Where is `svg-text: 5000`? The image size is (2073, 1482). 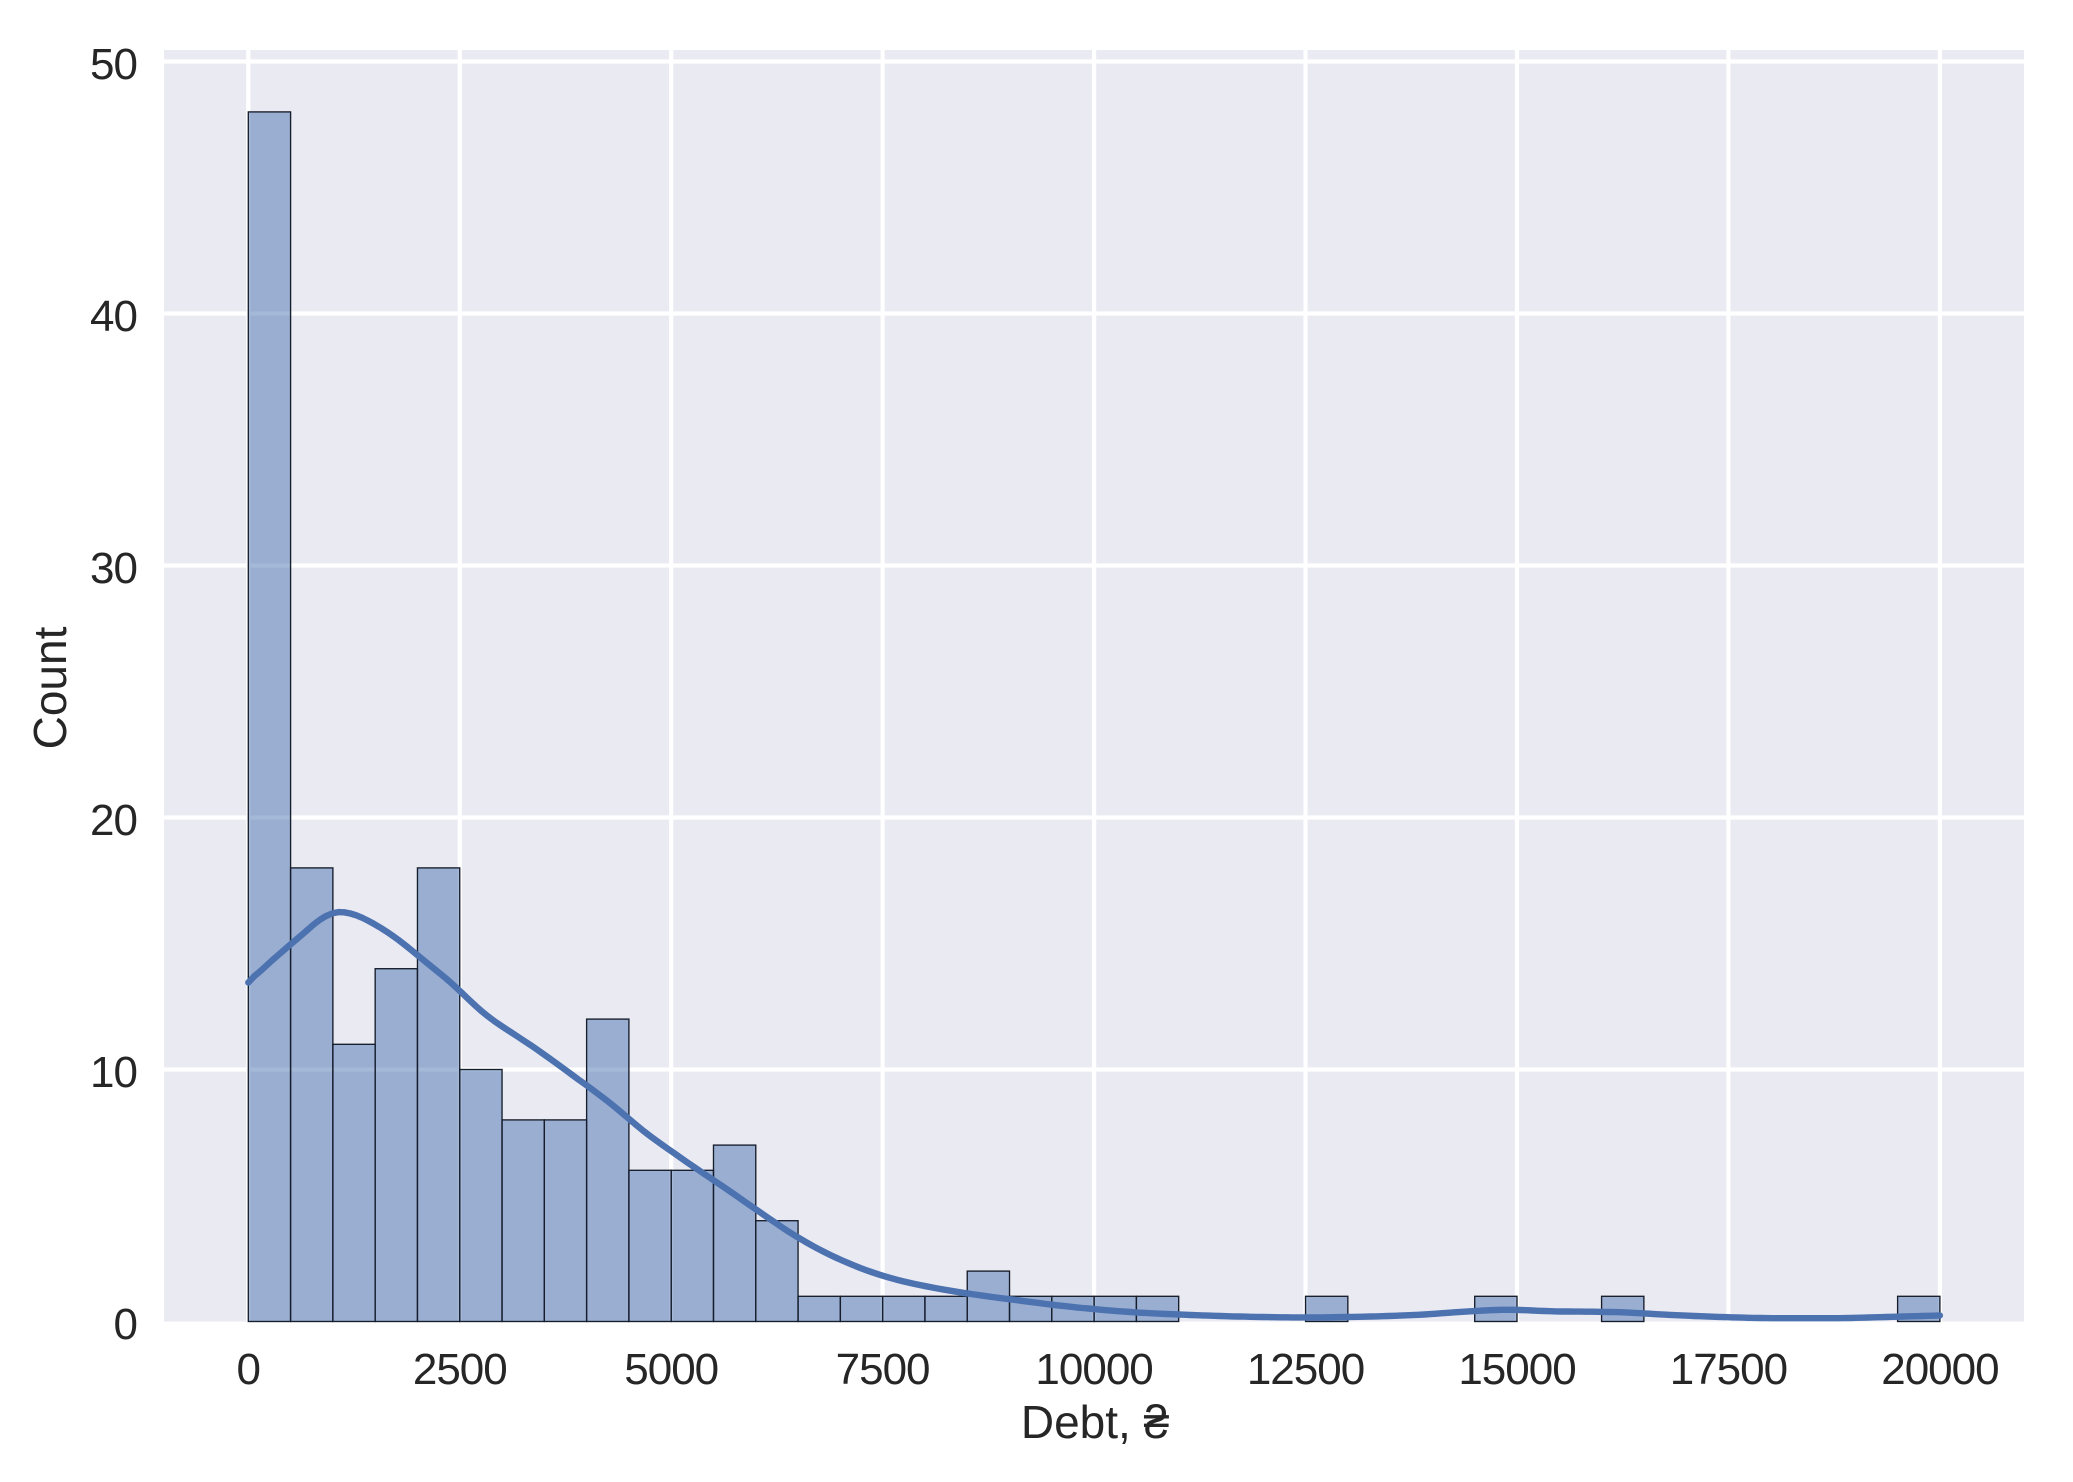
svg-text: 5000 is located at coordinates (671, 1369).